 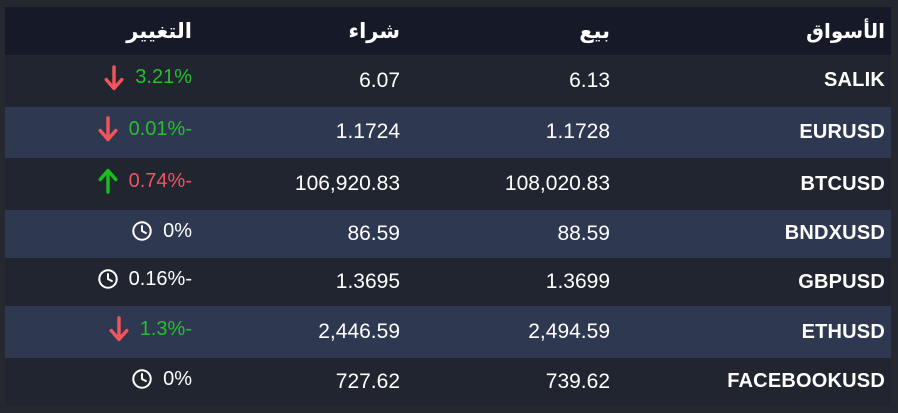 What do you see at coordinates (448, 332) in the screenshot?
I see `market-row: 1.3%- 2,446.59 2,494.59 ETHUSD` at bounding box center [448, 332].